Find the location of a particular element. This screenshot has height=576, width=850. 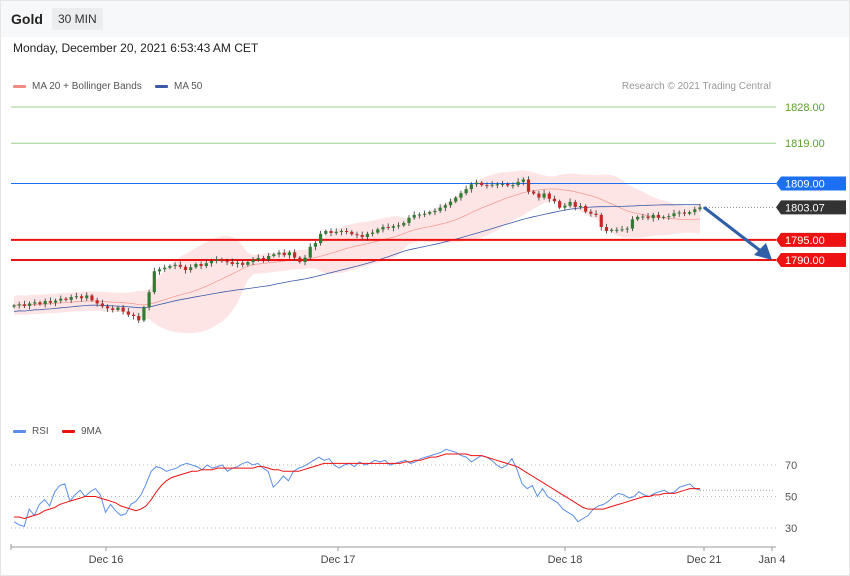

timeframe-badge: 30 MIN is located at coordinates (77, 19).